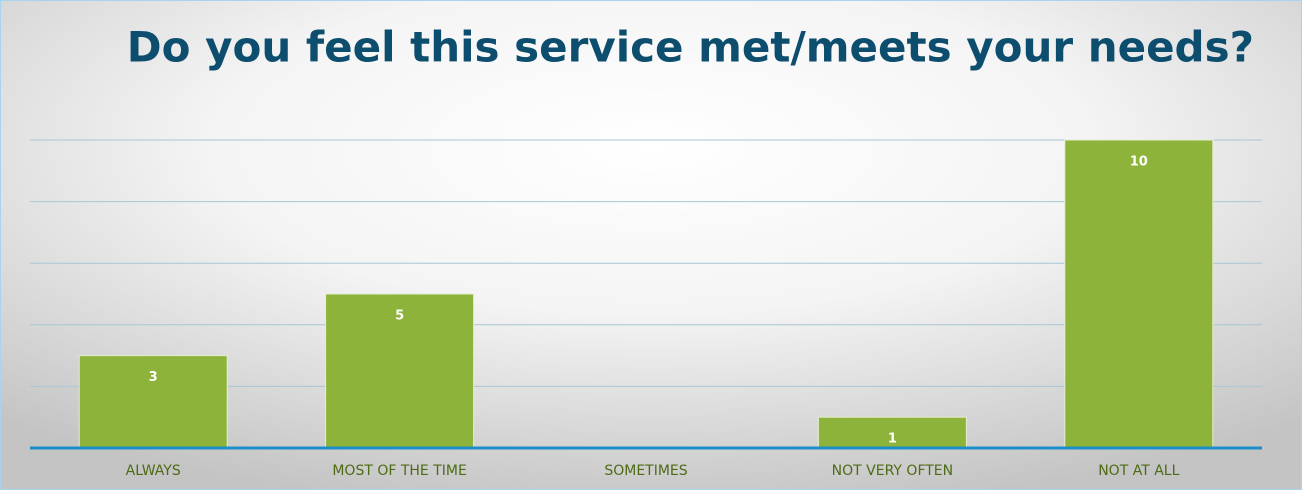  Describe the element at coordinates (153, 471) in the screenshot. I see `x-tick-label: ALWAYS` at that location.